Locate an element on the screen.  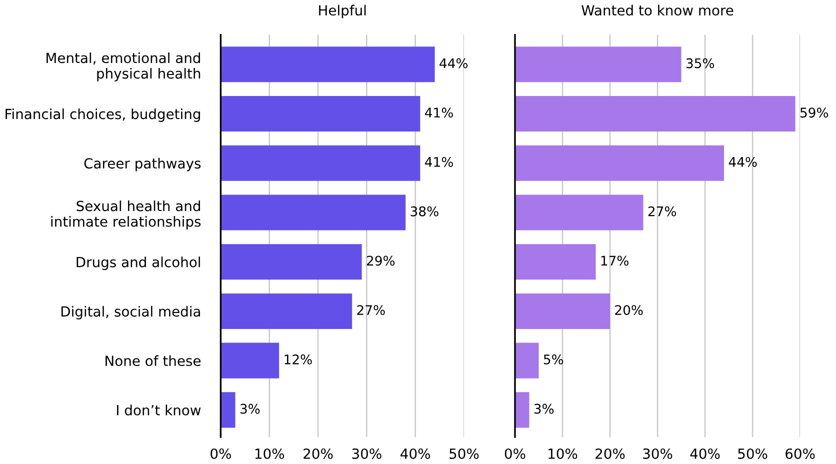
y-tick-label: Sexual health and intimate relationships is located at coordinates (126, 215).